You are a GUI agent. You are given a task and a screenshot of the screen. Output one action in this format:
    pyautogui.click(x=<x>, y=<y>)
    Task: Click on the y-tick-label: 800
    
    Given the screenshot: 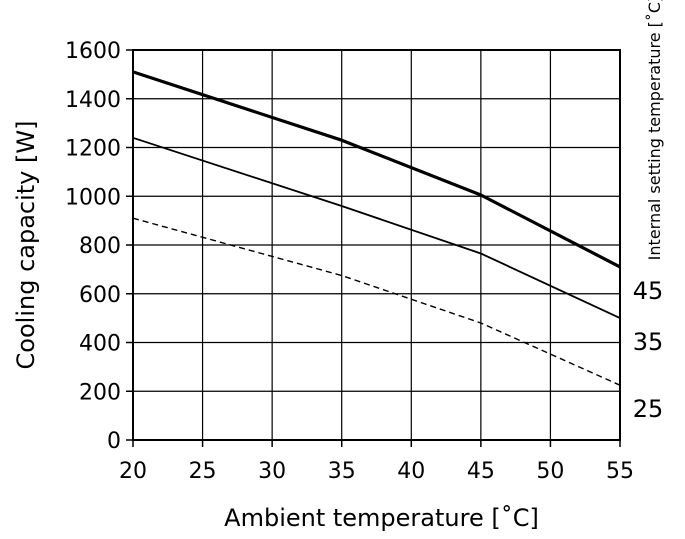 What is the action you would take?
    pyautogui.click(x=100, y=246)
    